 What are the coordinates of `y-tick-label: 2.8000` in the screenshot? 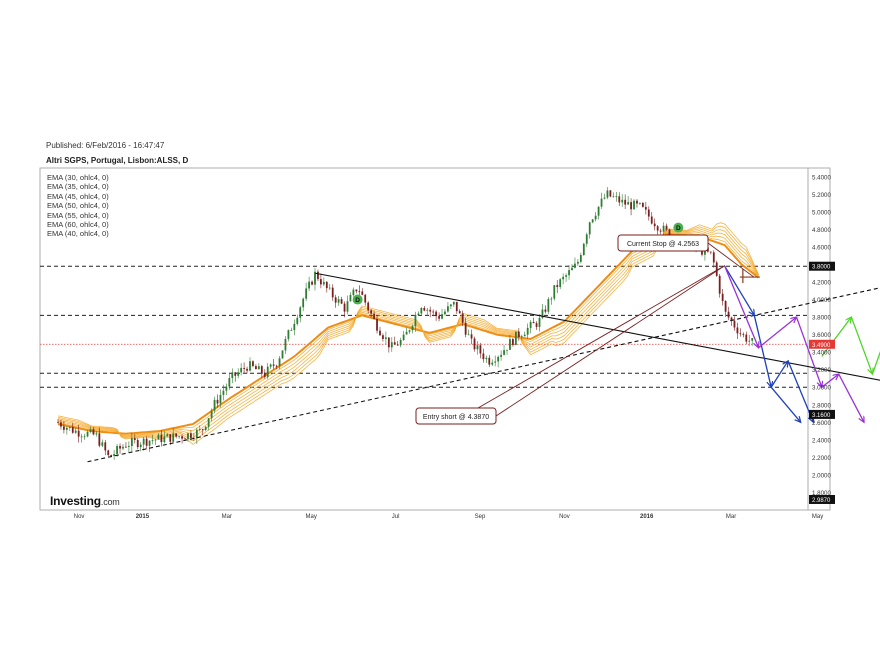 It's located at (821, 405).